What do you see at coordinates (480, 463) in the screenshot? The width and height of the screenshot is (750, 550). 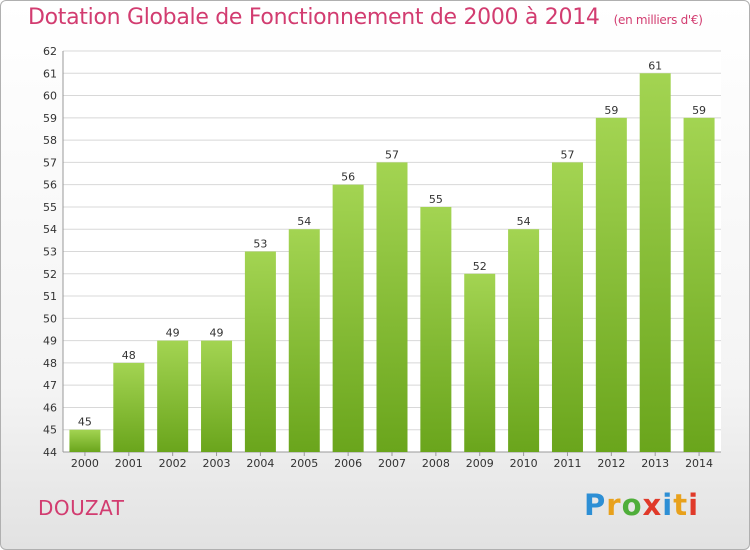 I see `x-tick-label: 2009` at bounding box center [480, 463].